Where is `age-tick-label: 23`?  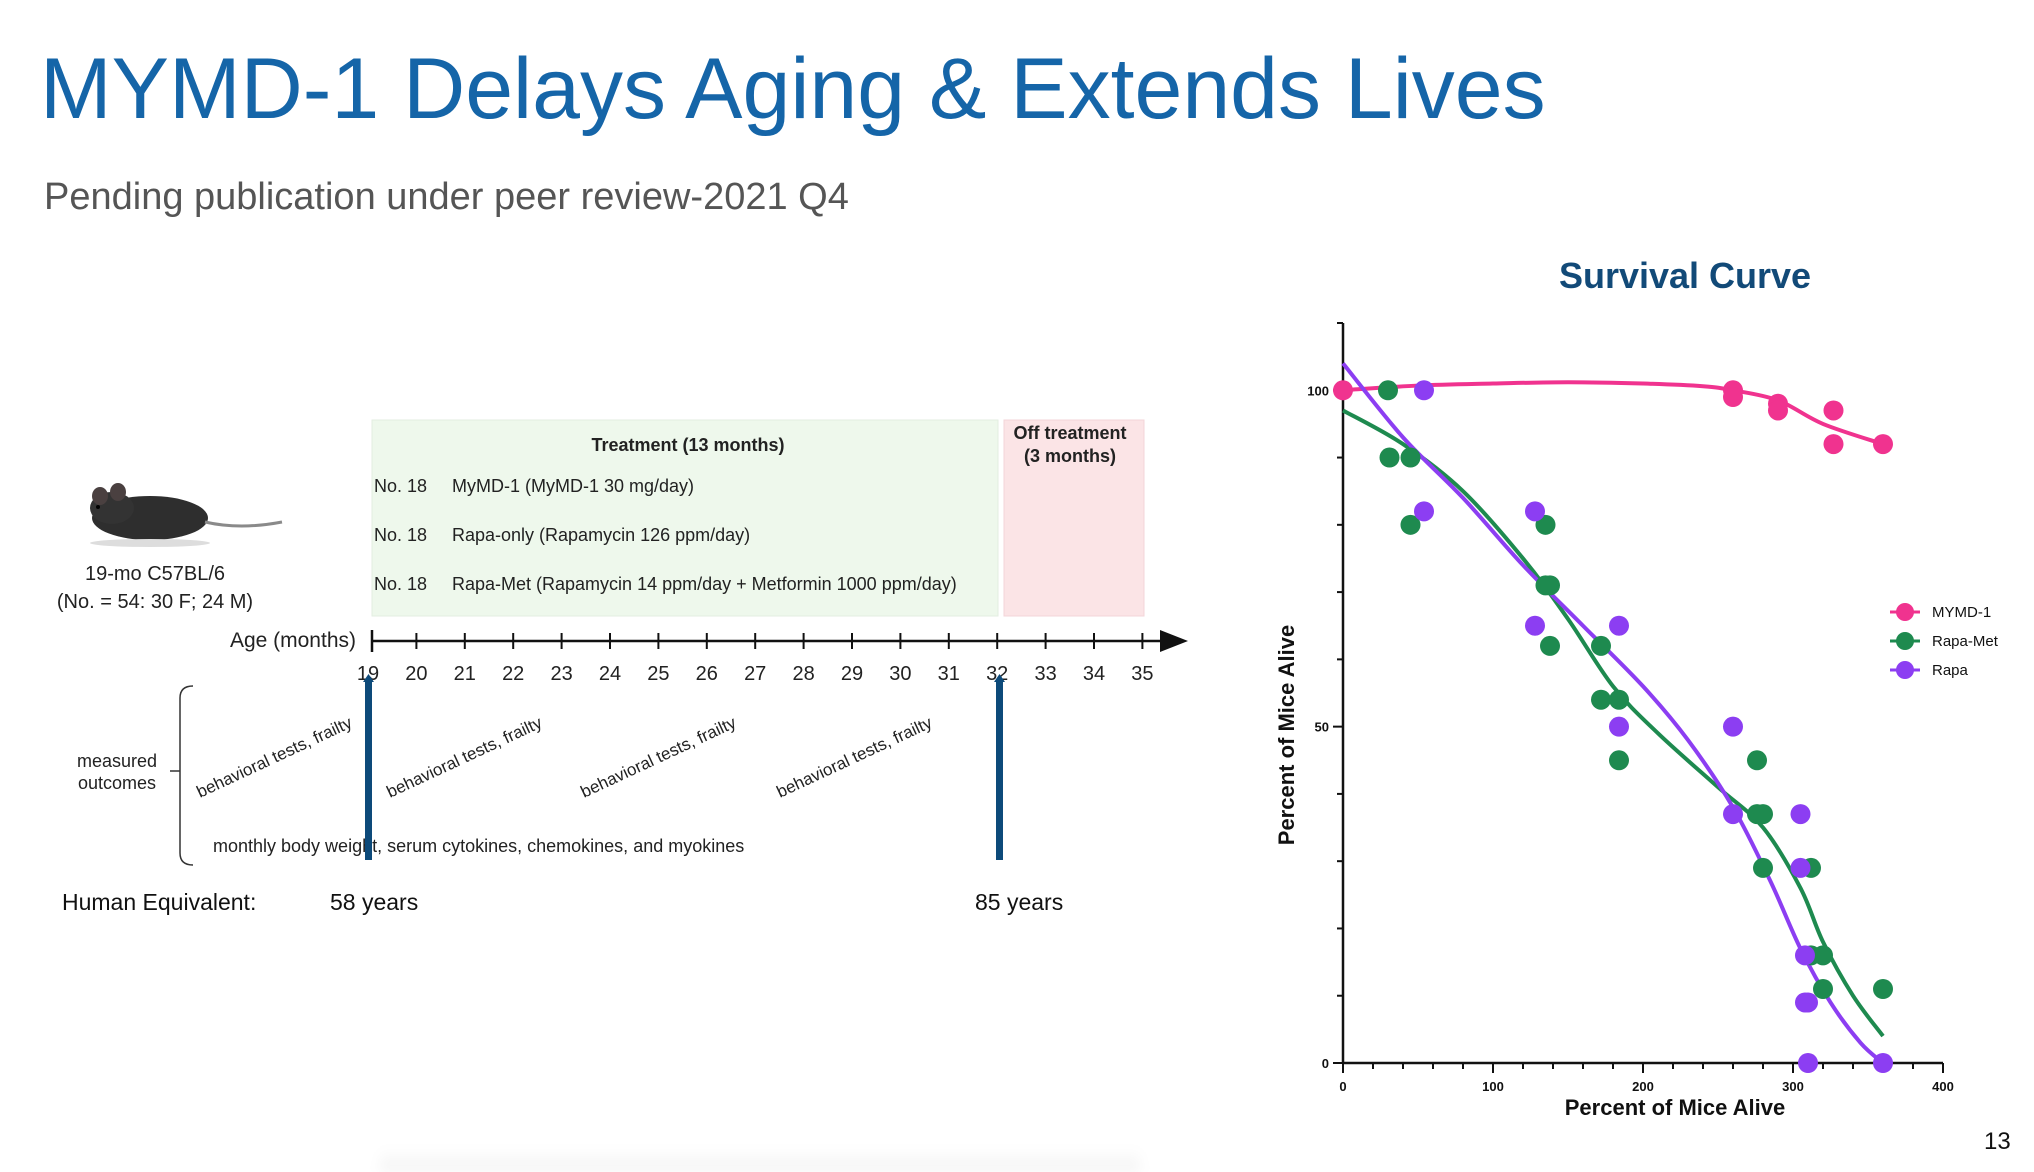 age-tick-label: 23 is located at coordinates (561, 674).